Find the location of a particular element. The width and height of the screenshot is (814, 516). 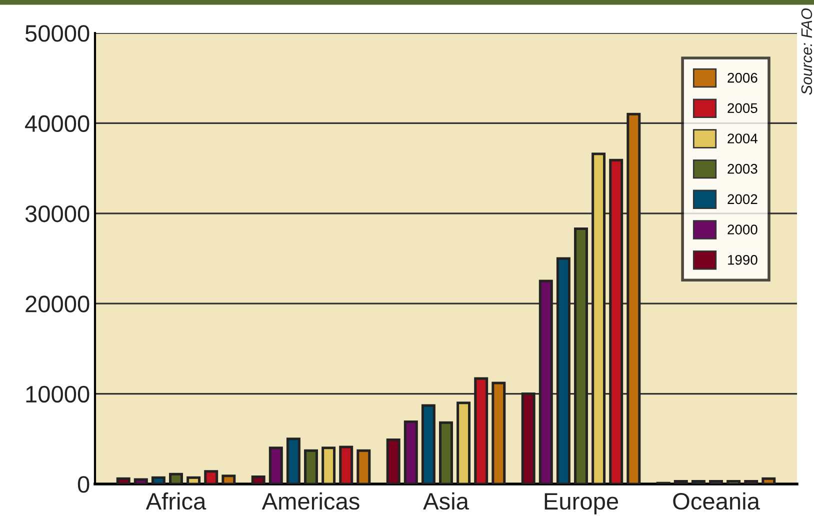

x-tick-label: Africa is located at coordinates (176, 501).